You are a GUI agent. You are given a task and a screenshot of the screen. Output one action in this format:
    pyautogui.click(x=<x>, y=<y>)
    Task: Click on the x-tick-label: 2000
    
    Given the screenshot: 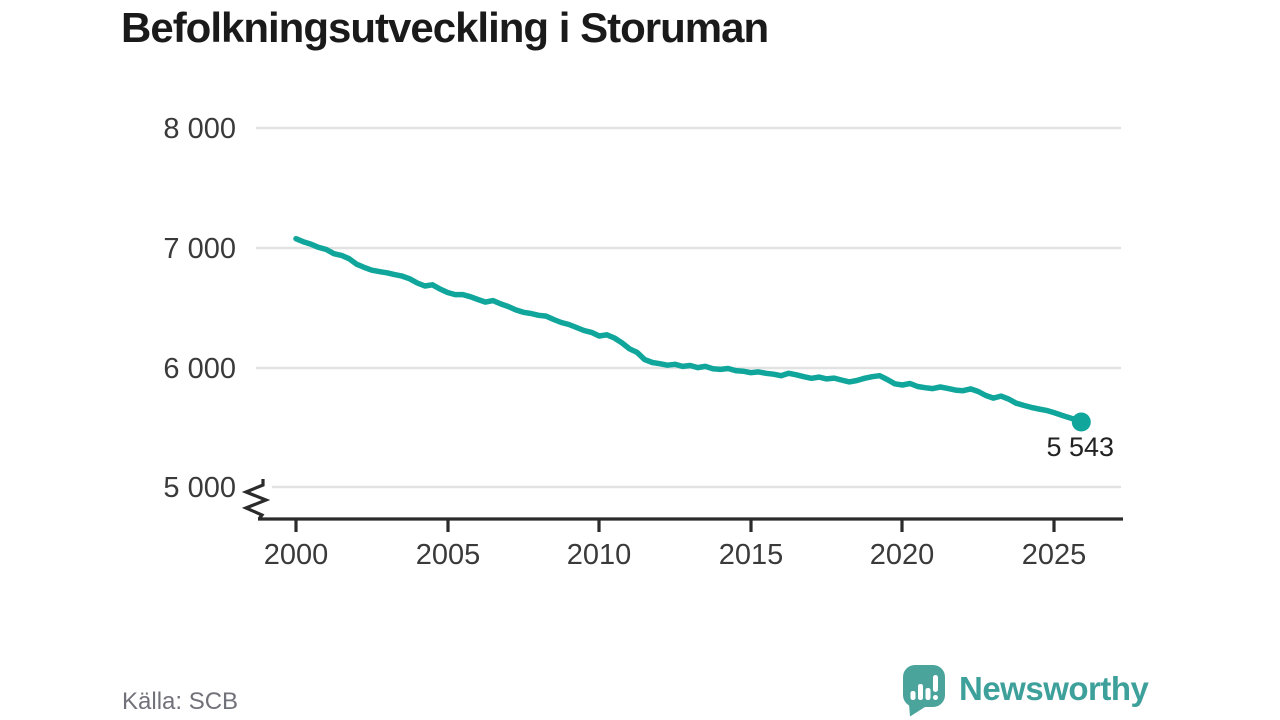 What is the action you would take?
    pyautogui.click(x=296, y=555)
    